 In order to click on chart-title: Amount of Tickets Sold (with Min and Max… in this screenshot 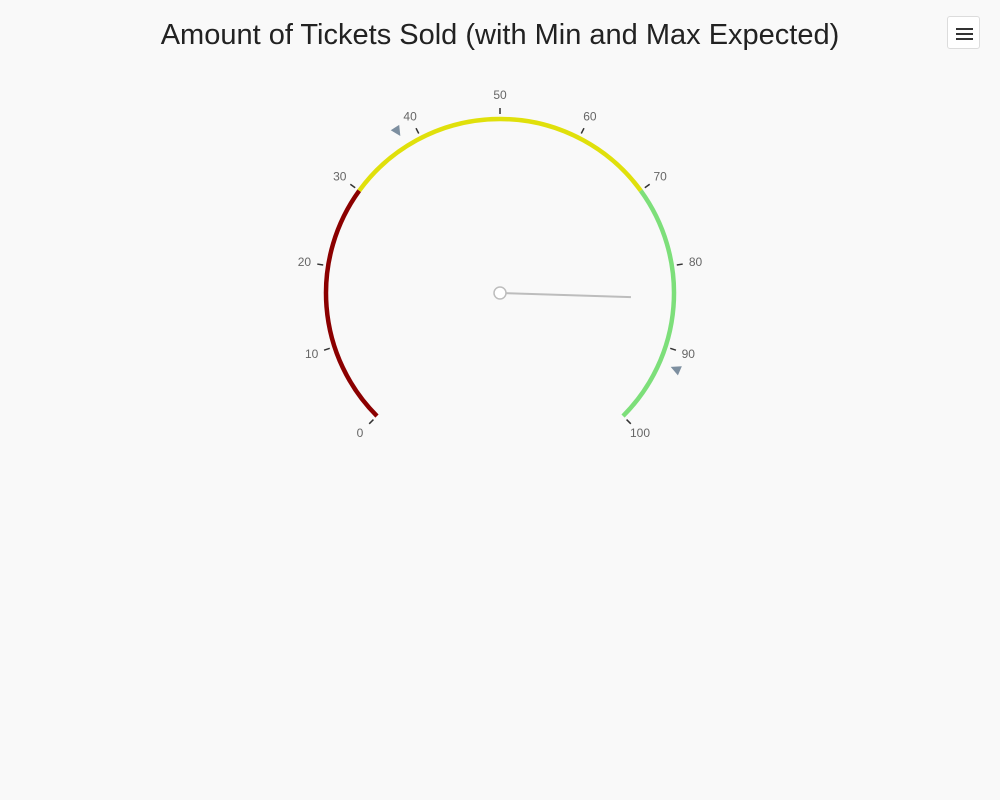, I will do `click(500, 35)`.